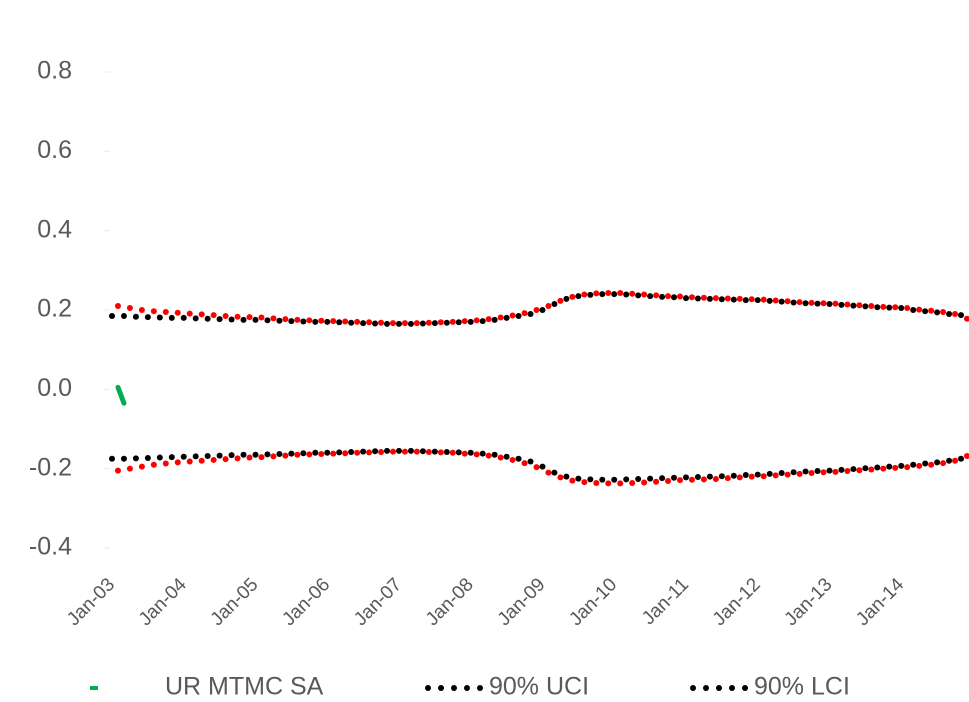 The height and width of the screenshot is (702, 969). What do you see at coordinates (54, 150) in the screenshot?
I see `y-tick-label: 0.6` at bounding box center [54, 150].